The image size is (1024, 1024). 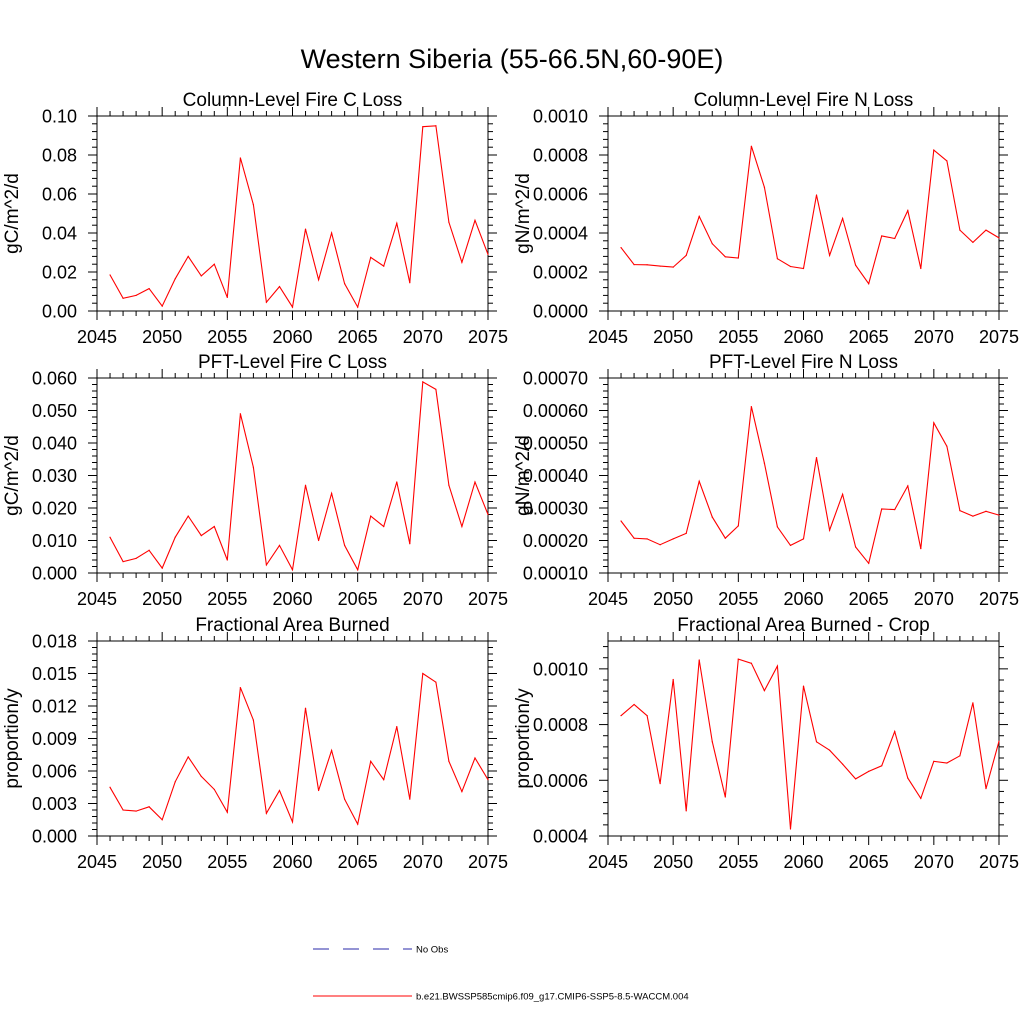 What do you see at coordinates (12, 738) in the screenshot?
I see `y-axis-label: proportion/y` at bounding box center [12, 738].